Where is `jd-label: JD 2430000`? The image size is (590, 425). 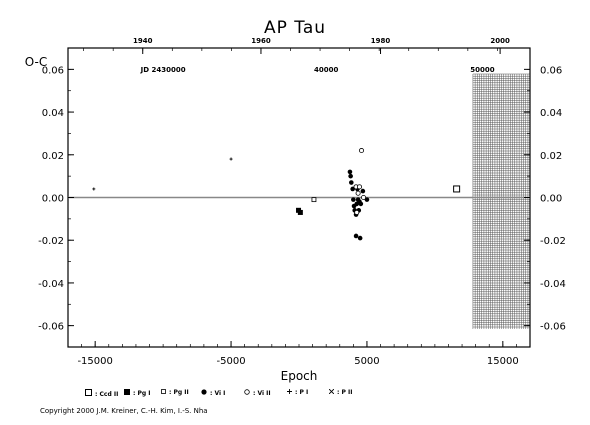
jd-label: JD 2430000 is located at coordinates (163, 70).